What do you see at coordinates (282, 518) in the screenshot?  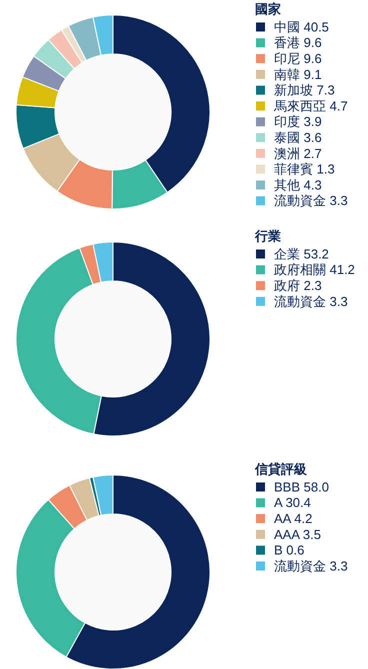 I see `legend-label: AA` at bounding box center [282, 518].